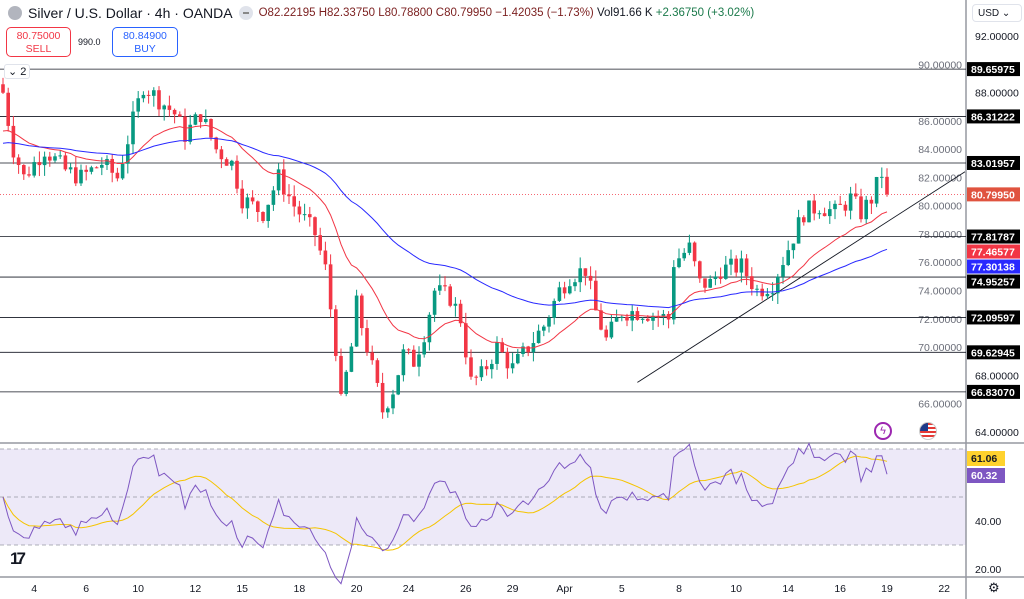 This screenshot has width=1024, height=599. I want to click on time-tick: 22, so click(944, 589).